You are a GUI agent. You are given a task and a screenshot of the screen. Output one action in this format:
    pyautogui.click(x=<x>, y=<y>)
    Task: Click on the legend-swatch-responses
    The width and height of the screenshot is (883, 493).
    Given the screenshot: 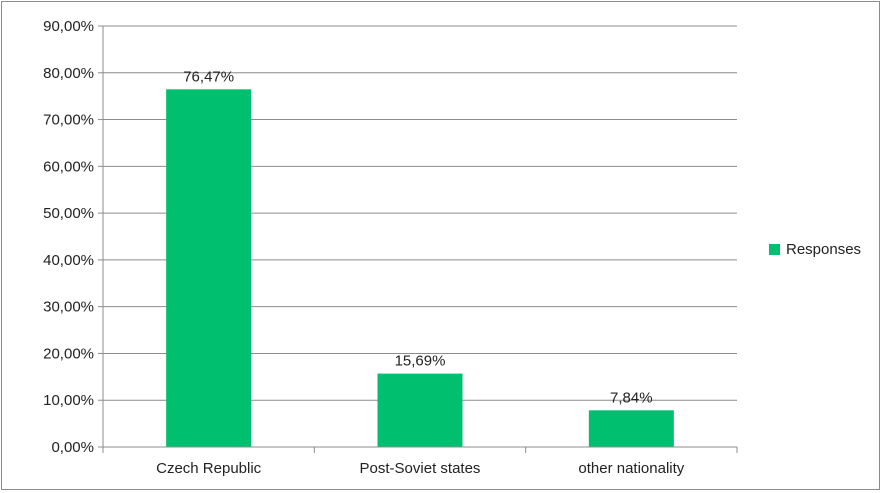 What is the action you would take?
    pyautogui.click(x=774, y=249)
    